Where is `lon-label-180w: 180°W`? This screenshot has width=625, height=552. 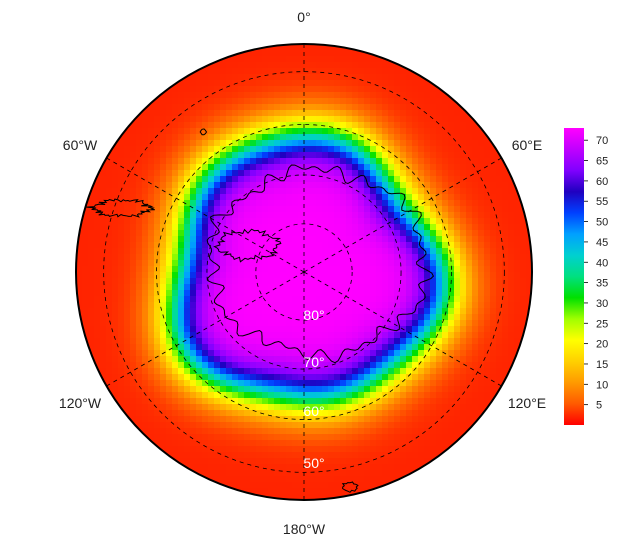
lon-label-180w: 180°W is located at coordinates (304, 529).